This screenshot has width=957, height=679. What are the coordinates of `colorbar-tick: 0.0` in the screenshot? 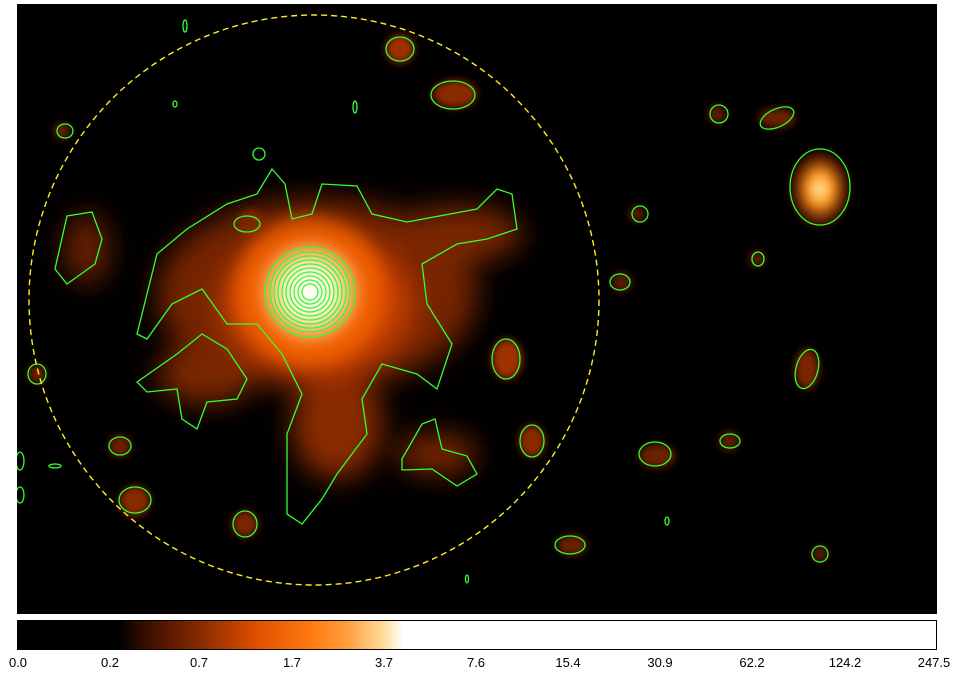 It's located at (18, 662).